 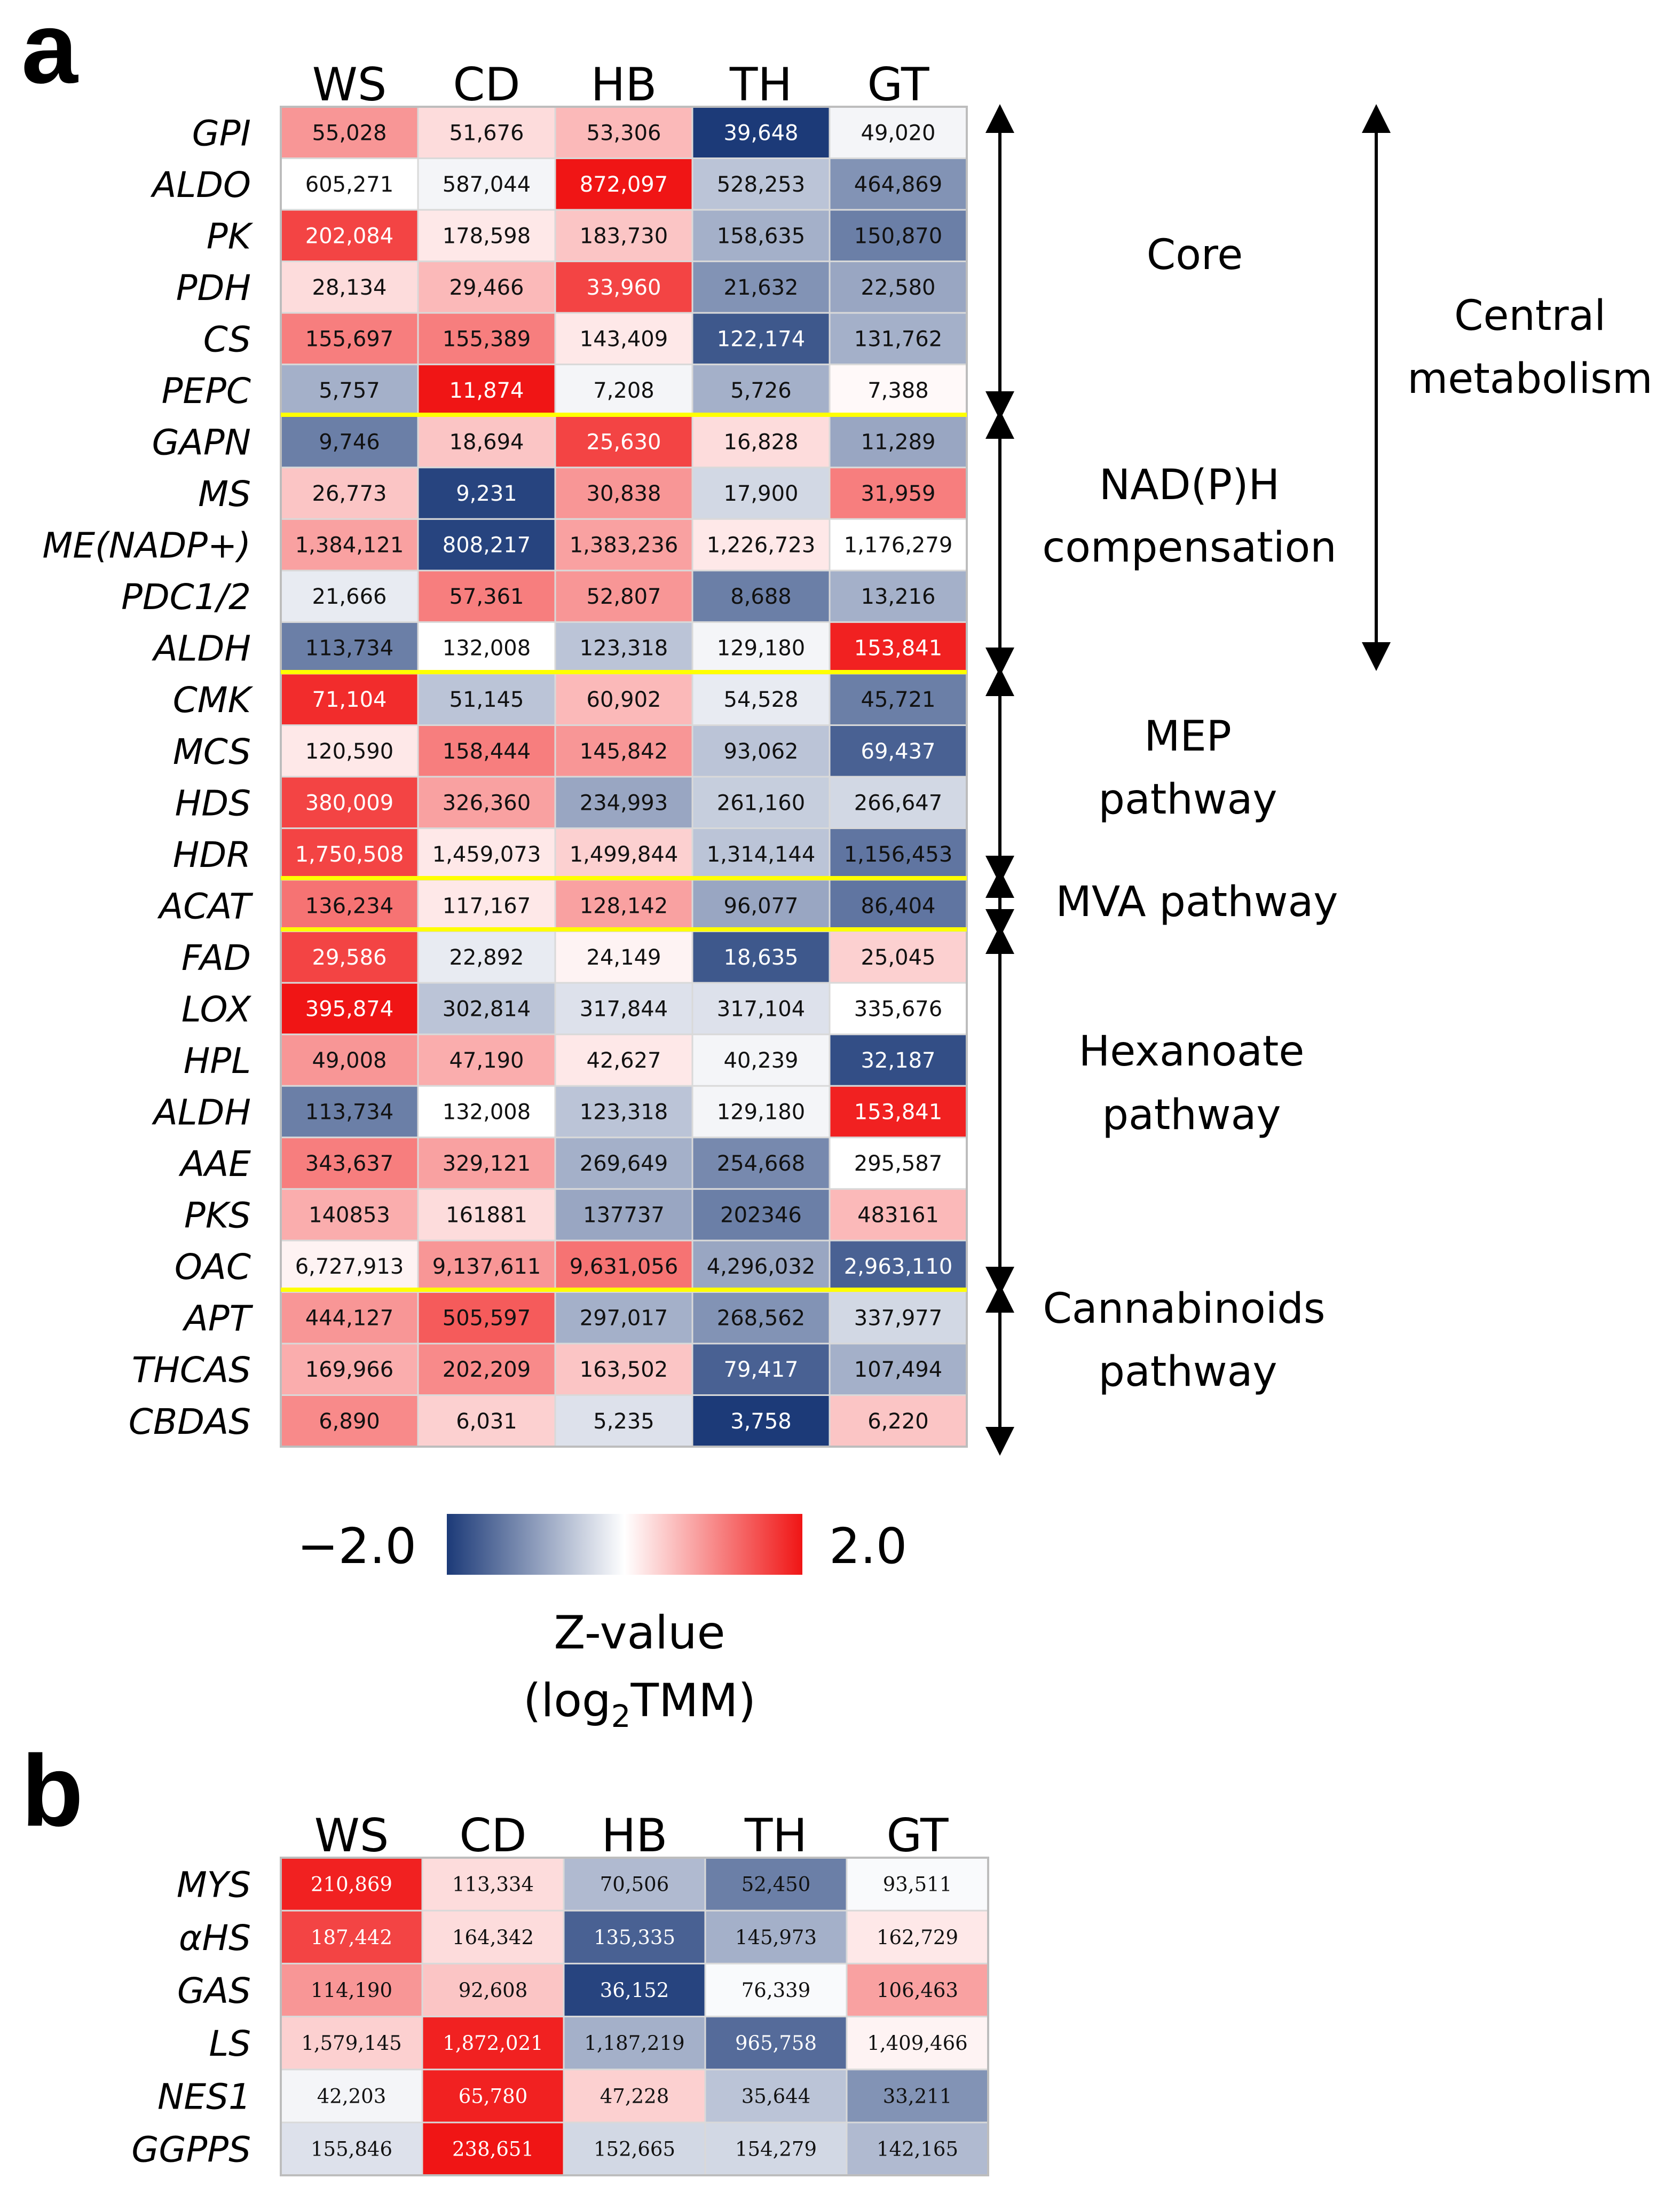 I want to click on cell-value-label: 1,314,144, so click(x=761, y=855).